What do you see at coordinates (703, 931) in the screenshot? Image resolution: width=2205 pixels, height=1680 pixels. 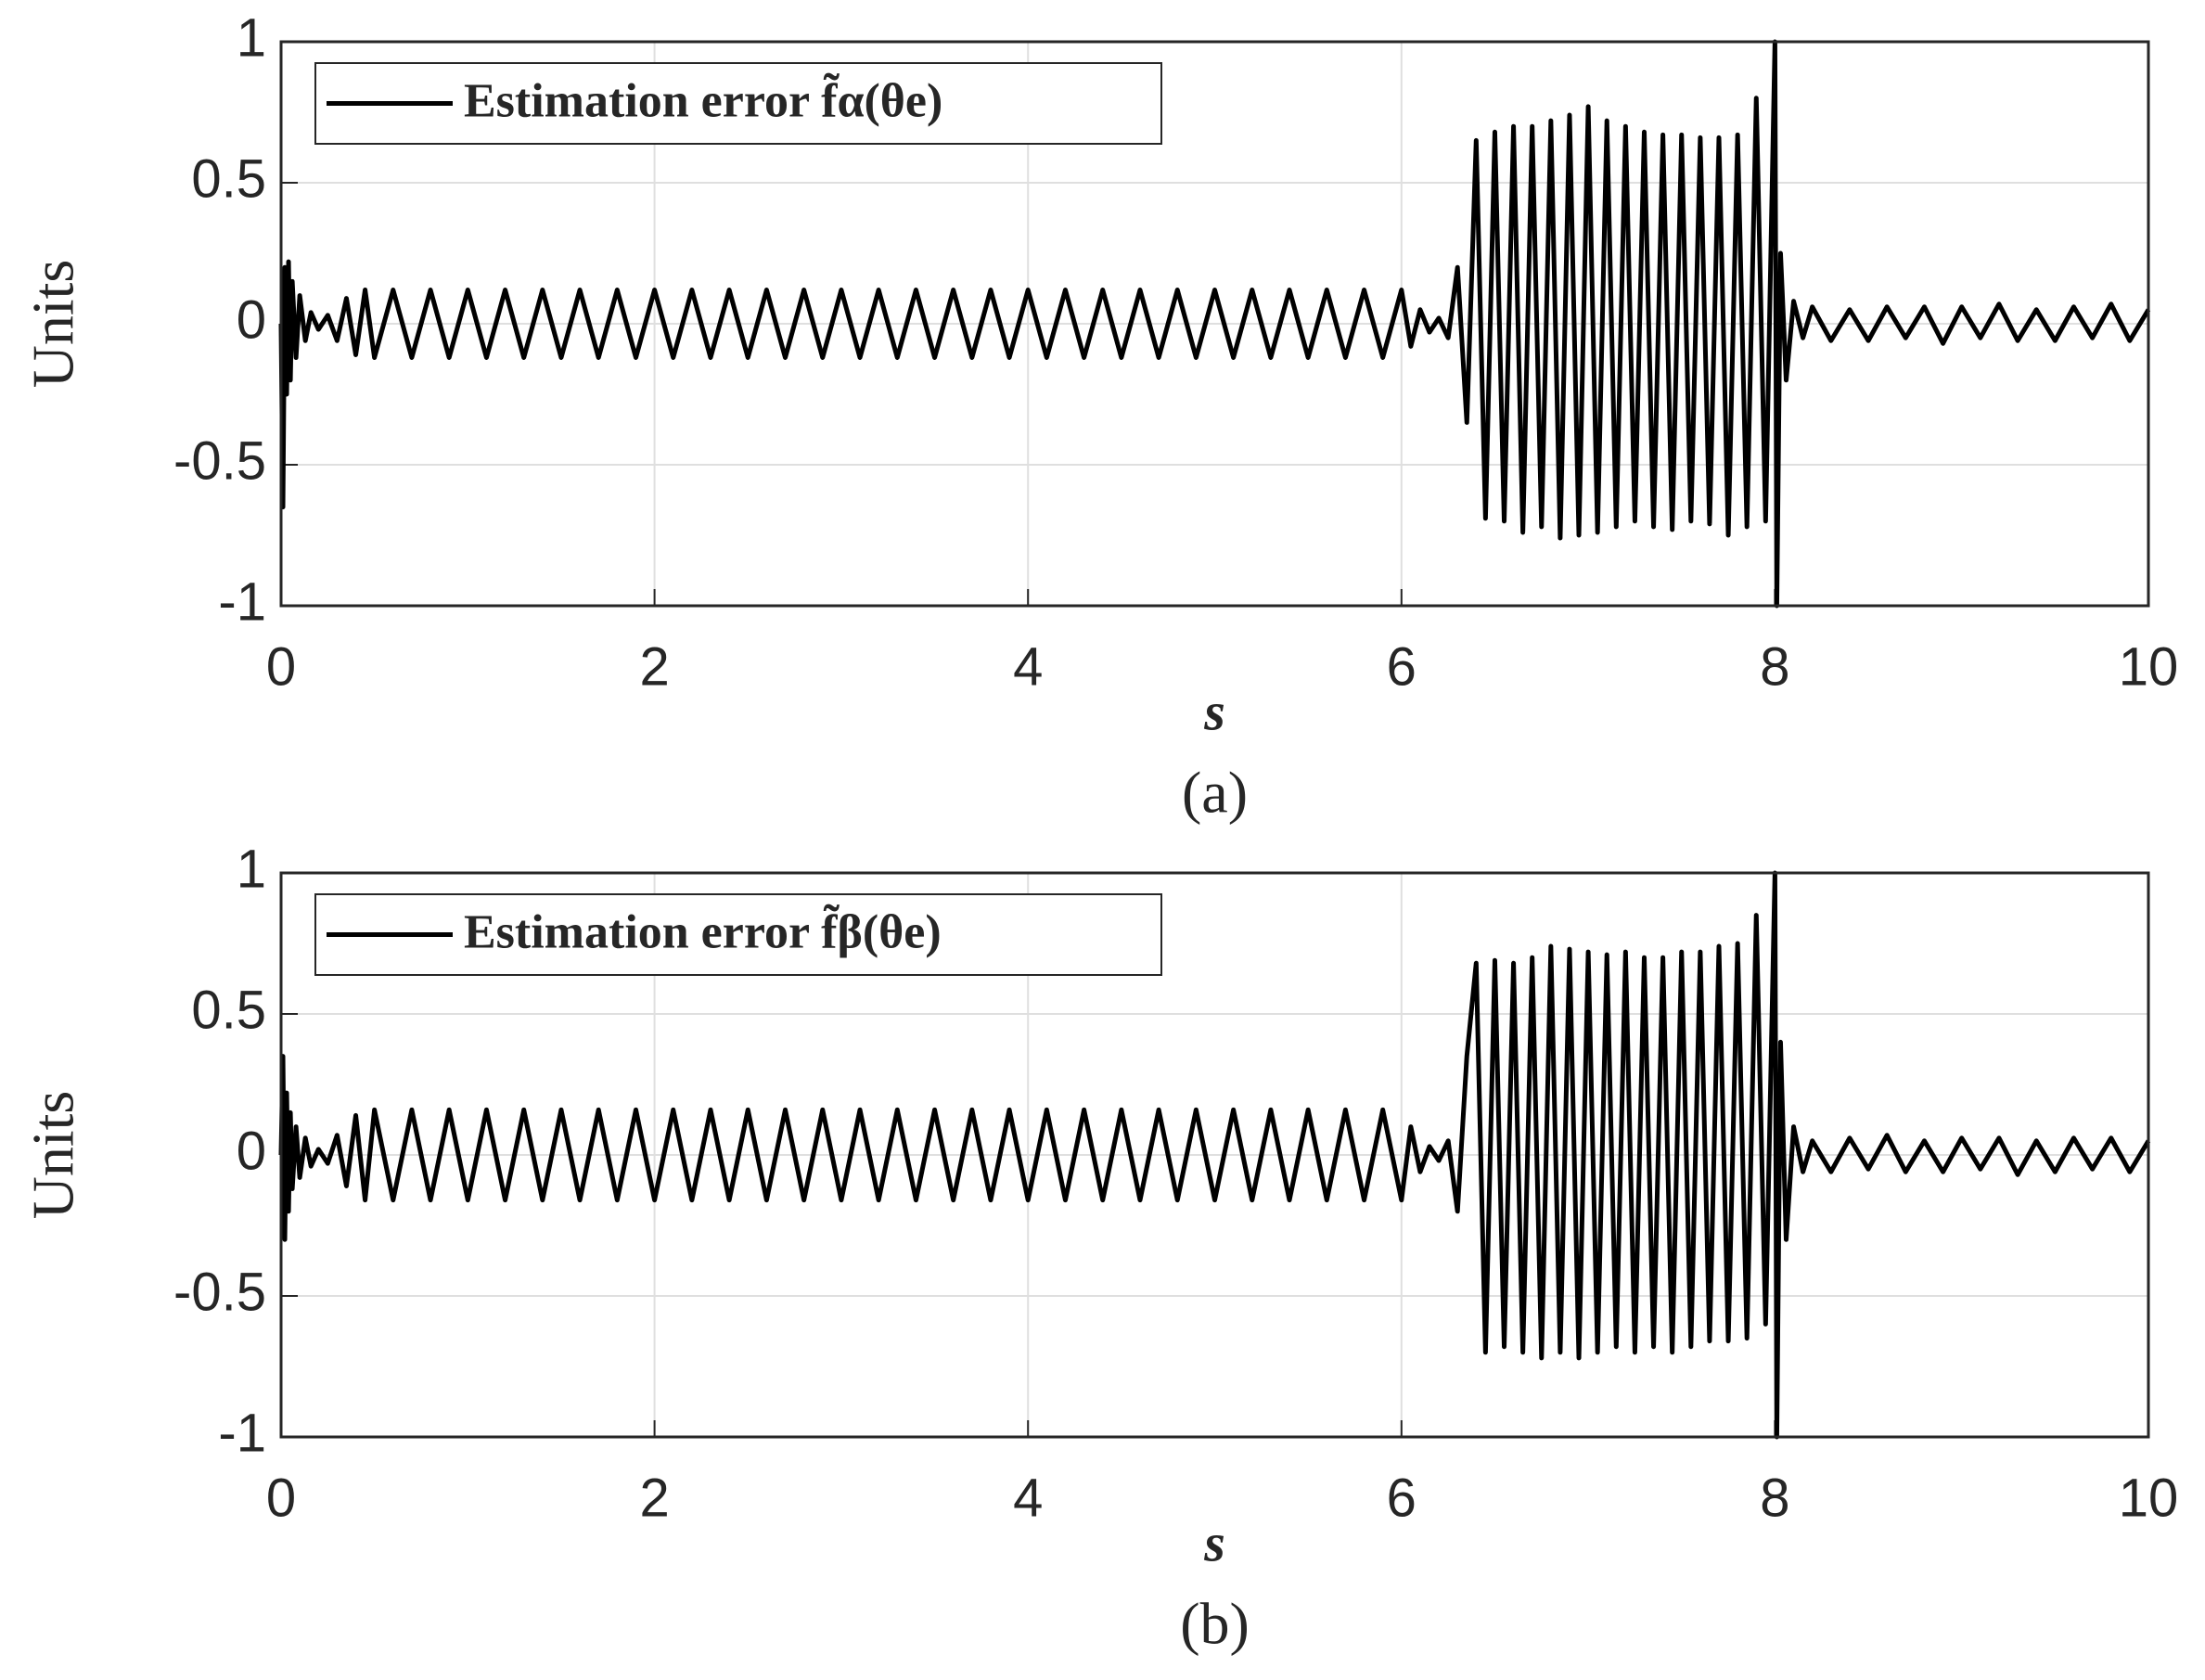 I see `legend-label: Estimation error f̃β(θe)` at bounding box center [703, 931].